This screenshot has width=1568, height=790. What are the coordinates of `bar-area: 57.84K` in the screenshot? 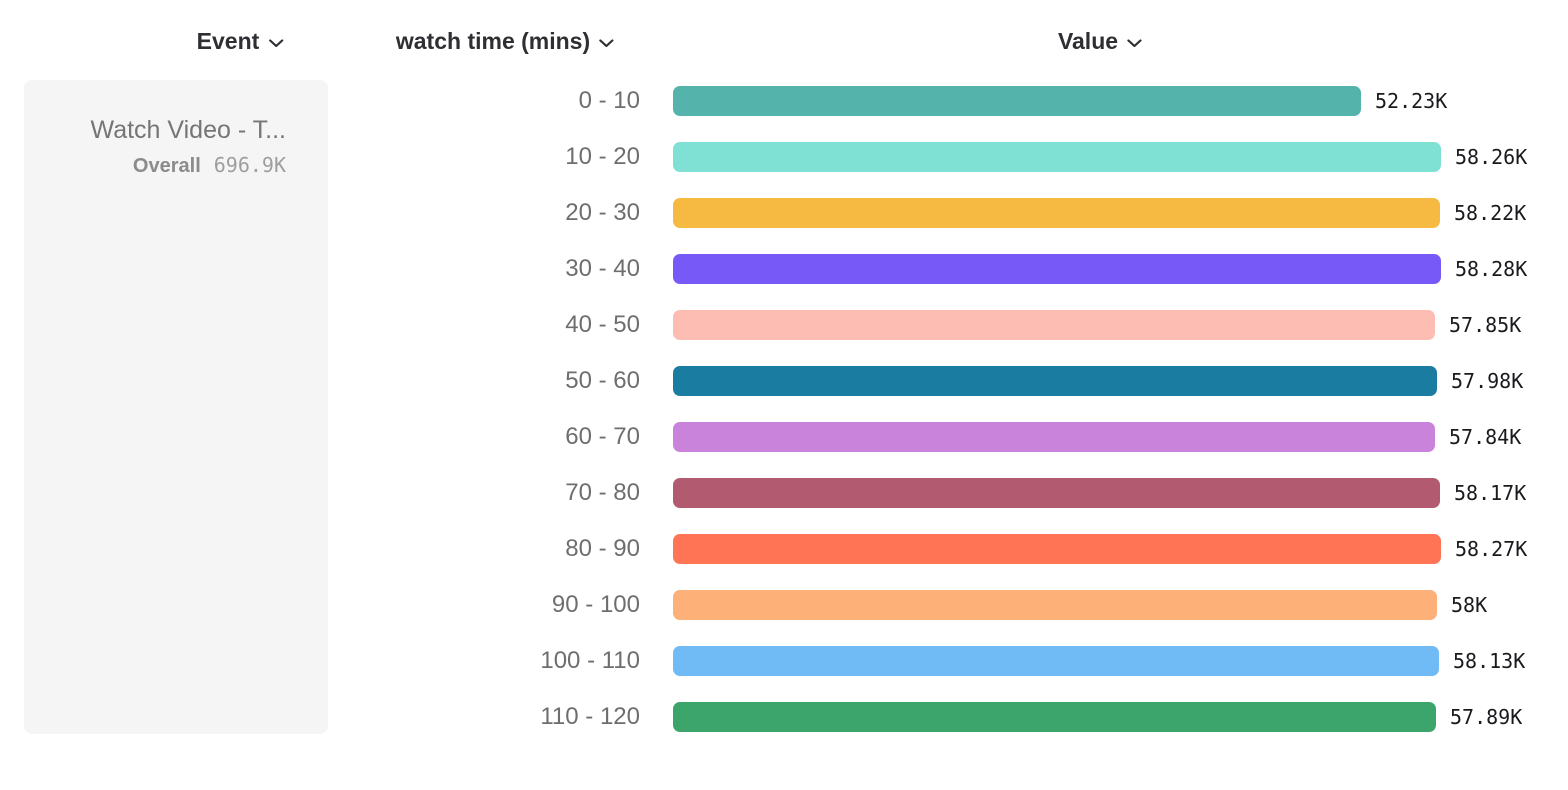 It's located at (1097, 437).